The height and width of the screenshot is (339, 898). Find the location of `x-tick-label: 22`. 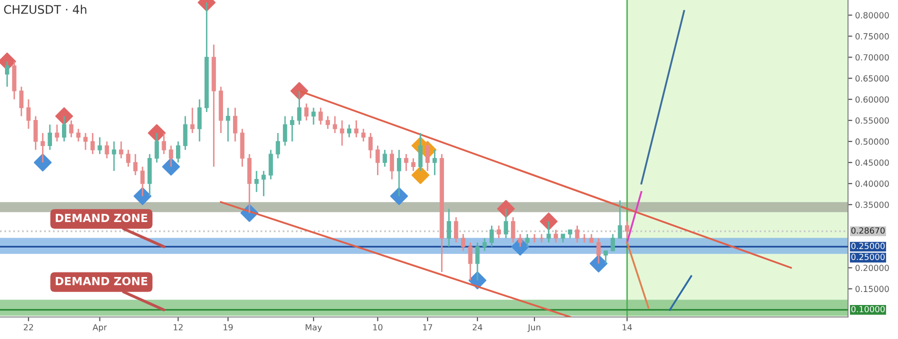

x-tick-label: 22 is located at coordinates (28, 327).